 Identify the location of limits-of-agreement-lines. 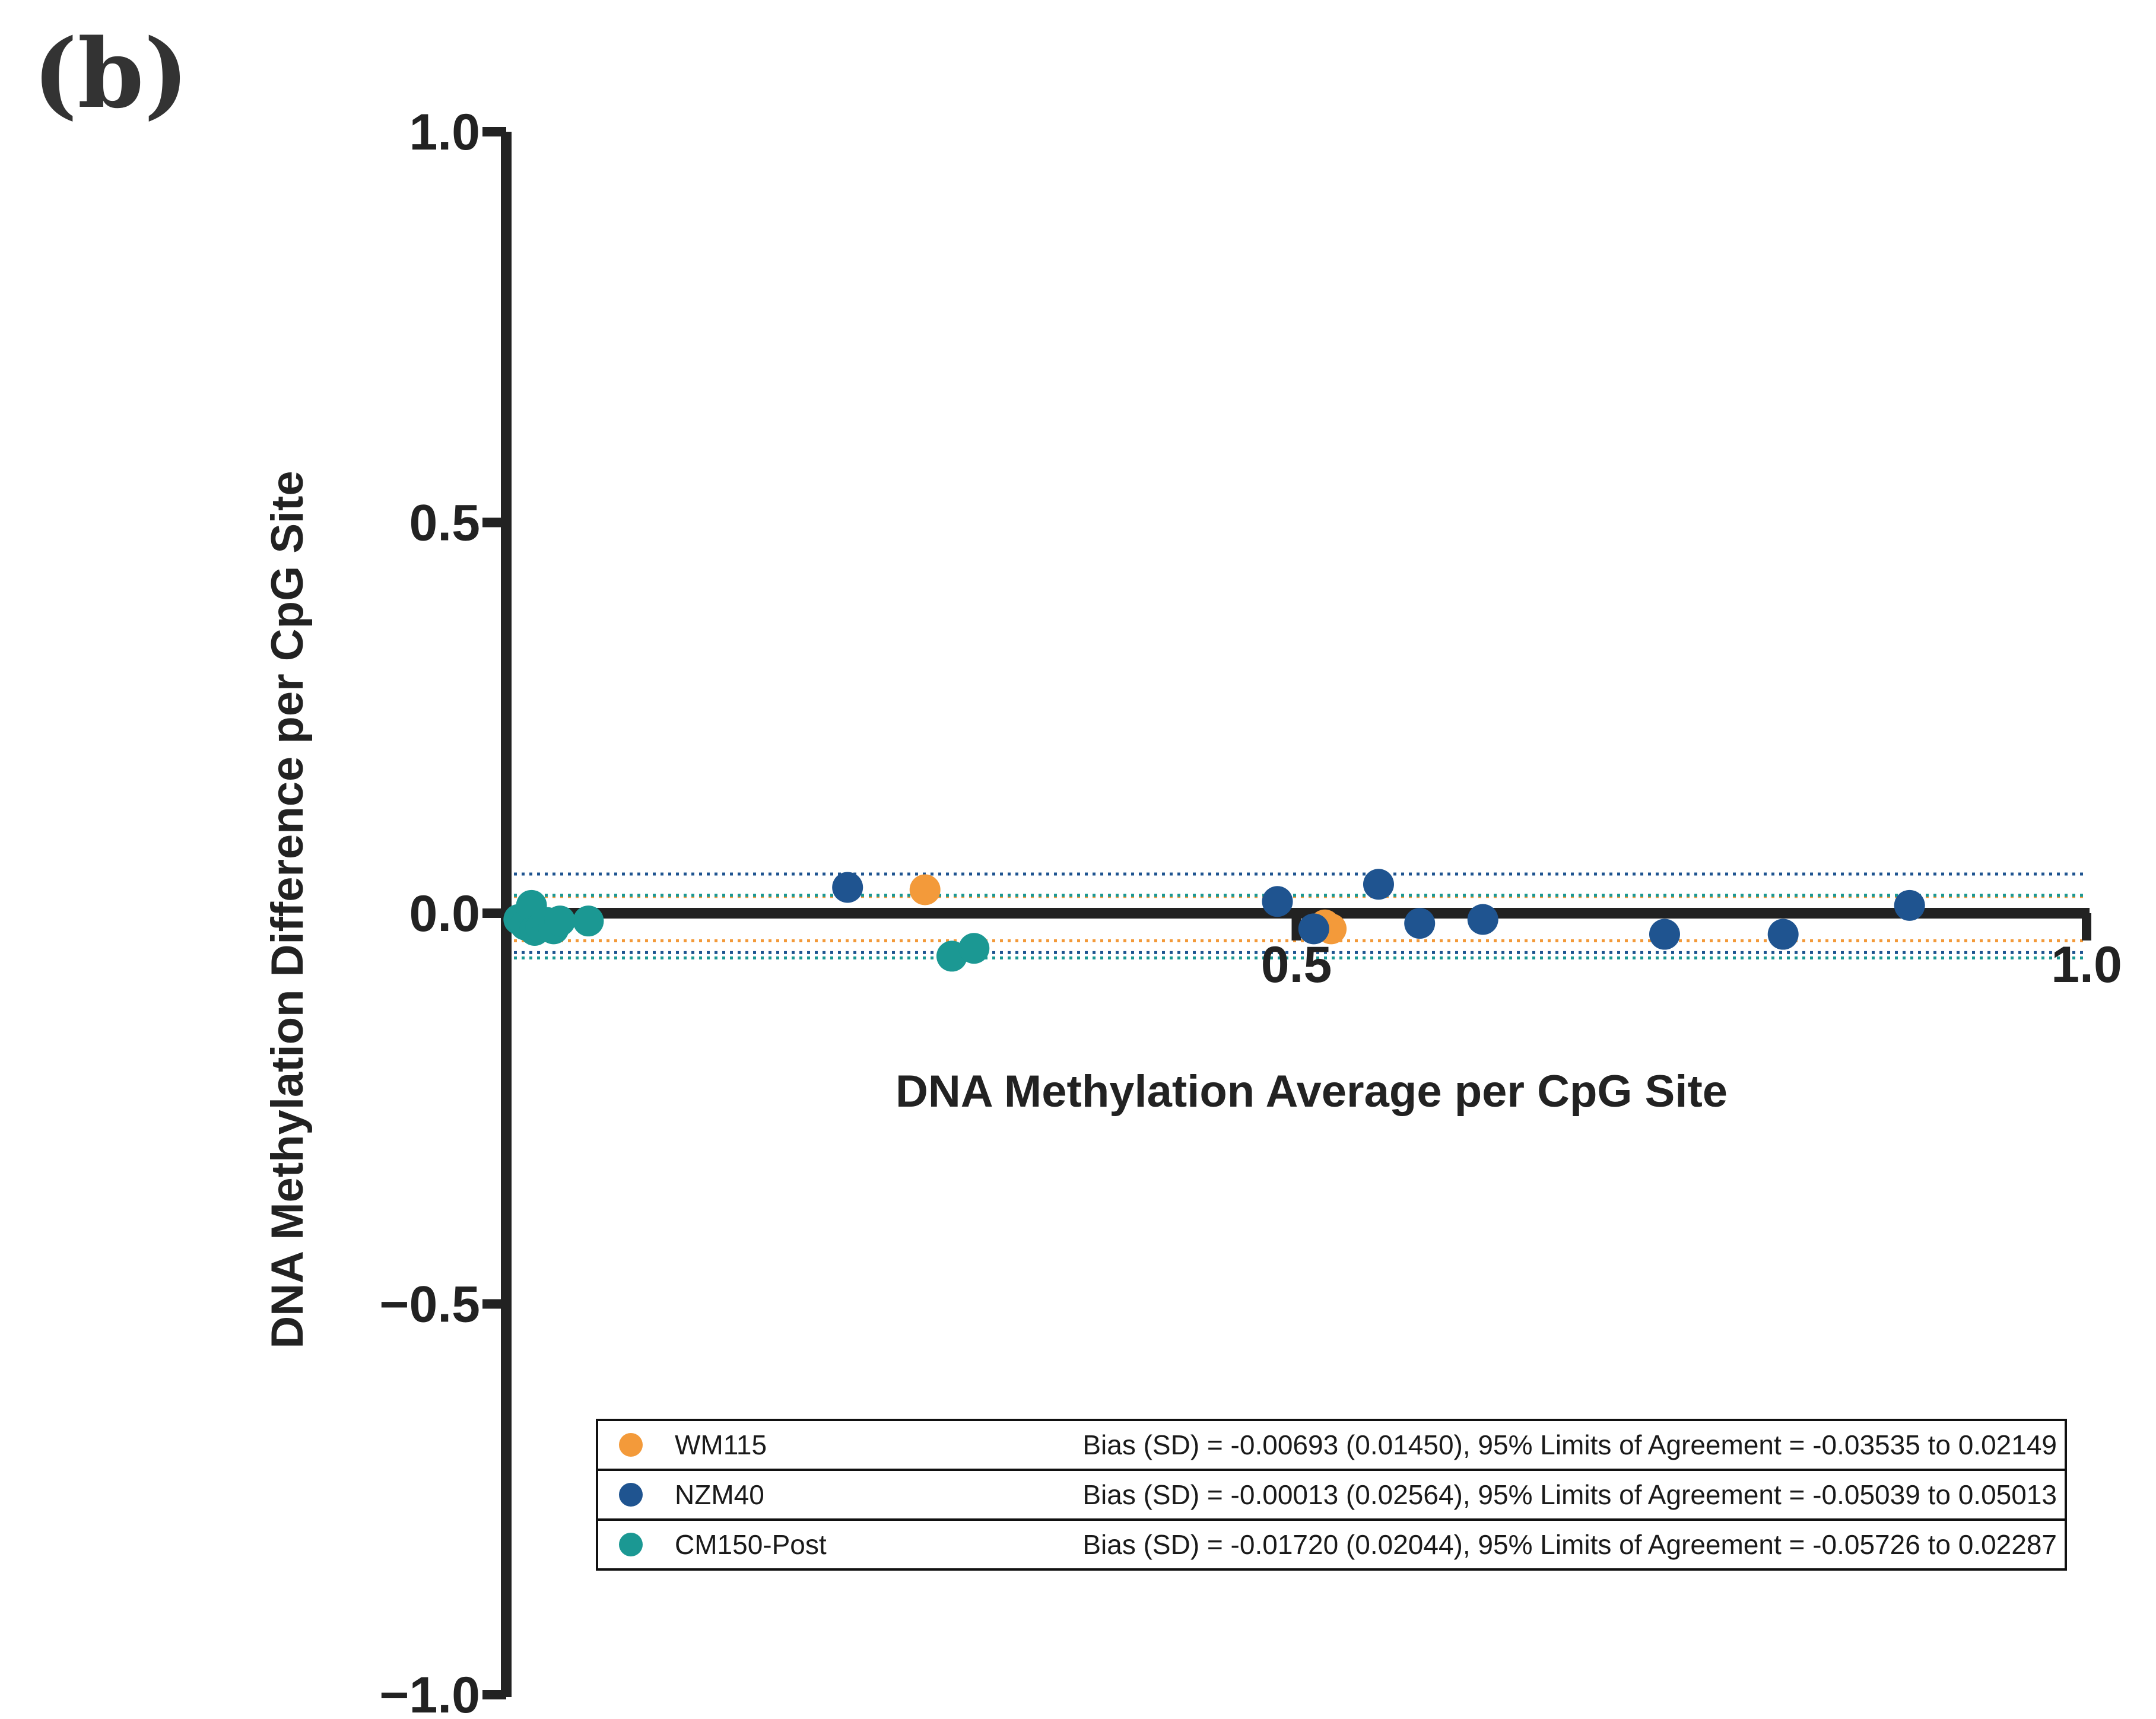
(1295, 915).